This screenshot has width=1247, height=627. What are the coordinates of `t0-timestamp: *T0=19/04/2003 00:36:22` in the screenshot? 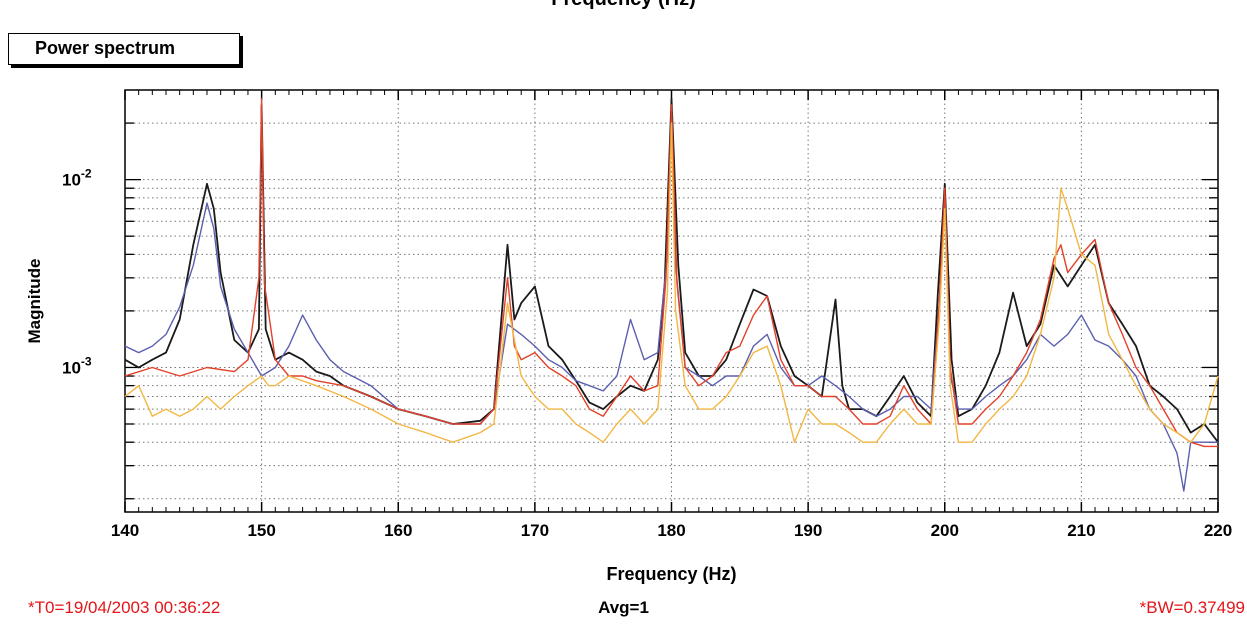 It's located at (124, 607).